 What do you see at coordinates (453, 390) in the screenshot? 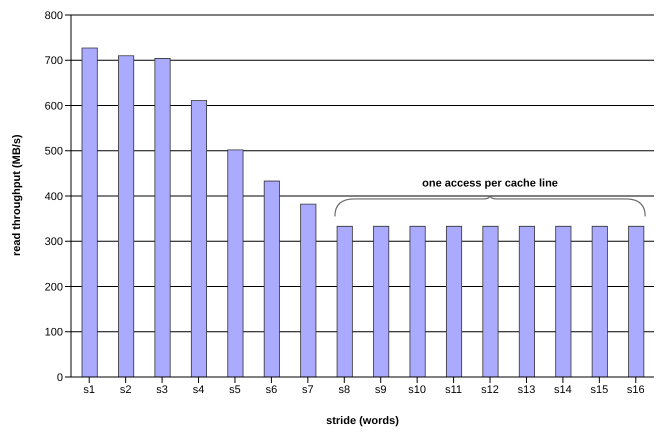
I see `x-tick-label: s11` at bounding box center [453, 390].